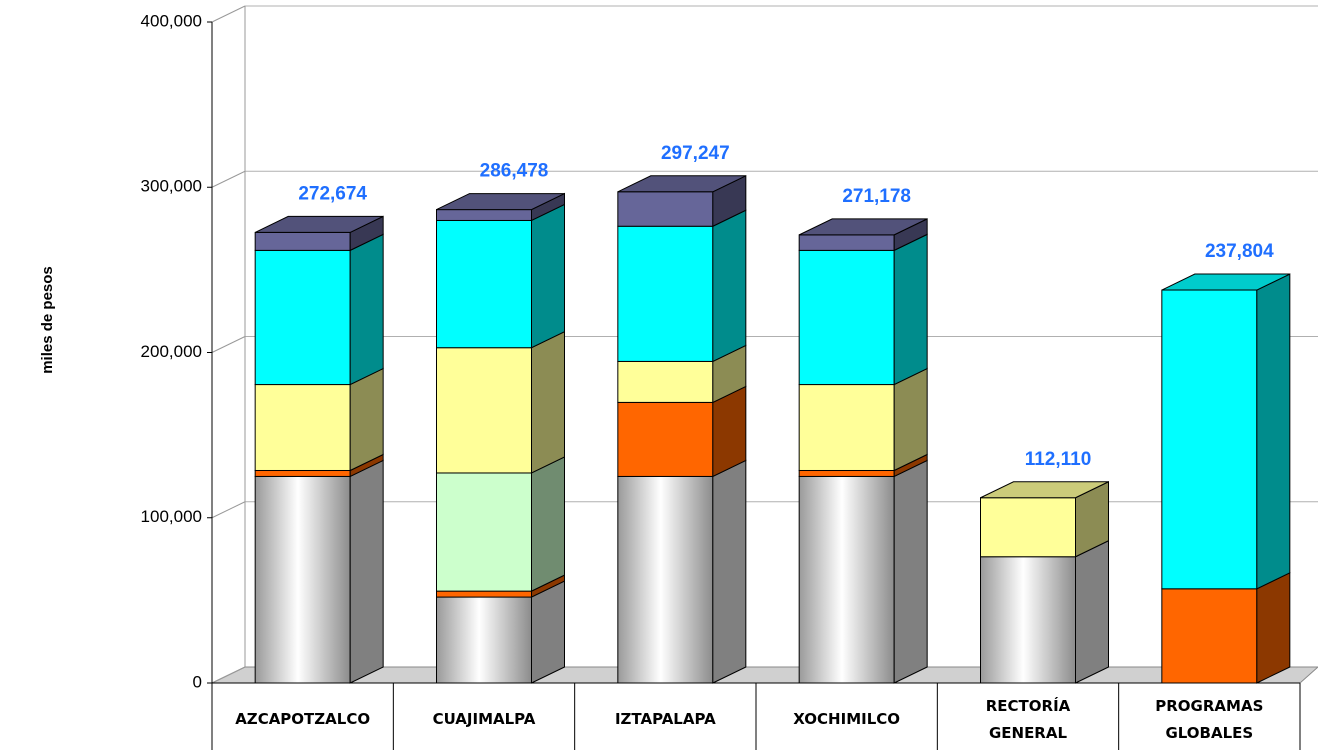 This screenshot has width=1318, height=750. Describe the element at coordinates (303, 719) in the screenshot. I see `x-tick-label: AZCAPOTZALCO` at that location.